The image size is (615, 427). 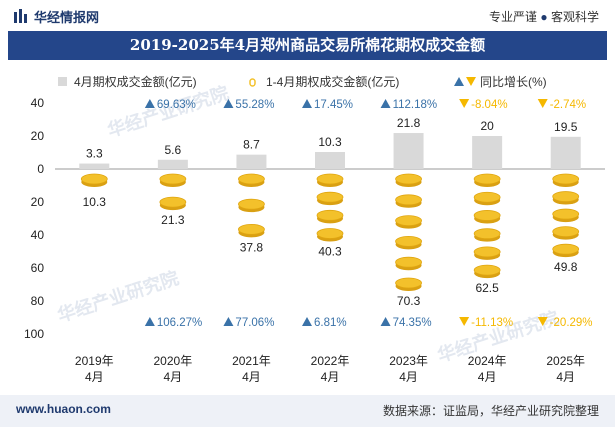 What do you see at coordinates (330, 323) in the screenshot?
I see `growth-cumulative-label: 6.81%` at bounding box center [330, 323].